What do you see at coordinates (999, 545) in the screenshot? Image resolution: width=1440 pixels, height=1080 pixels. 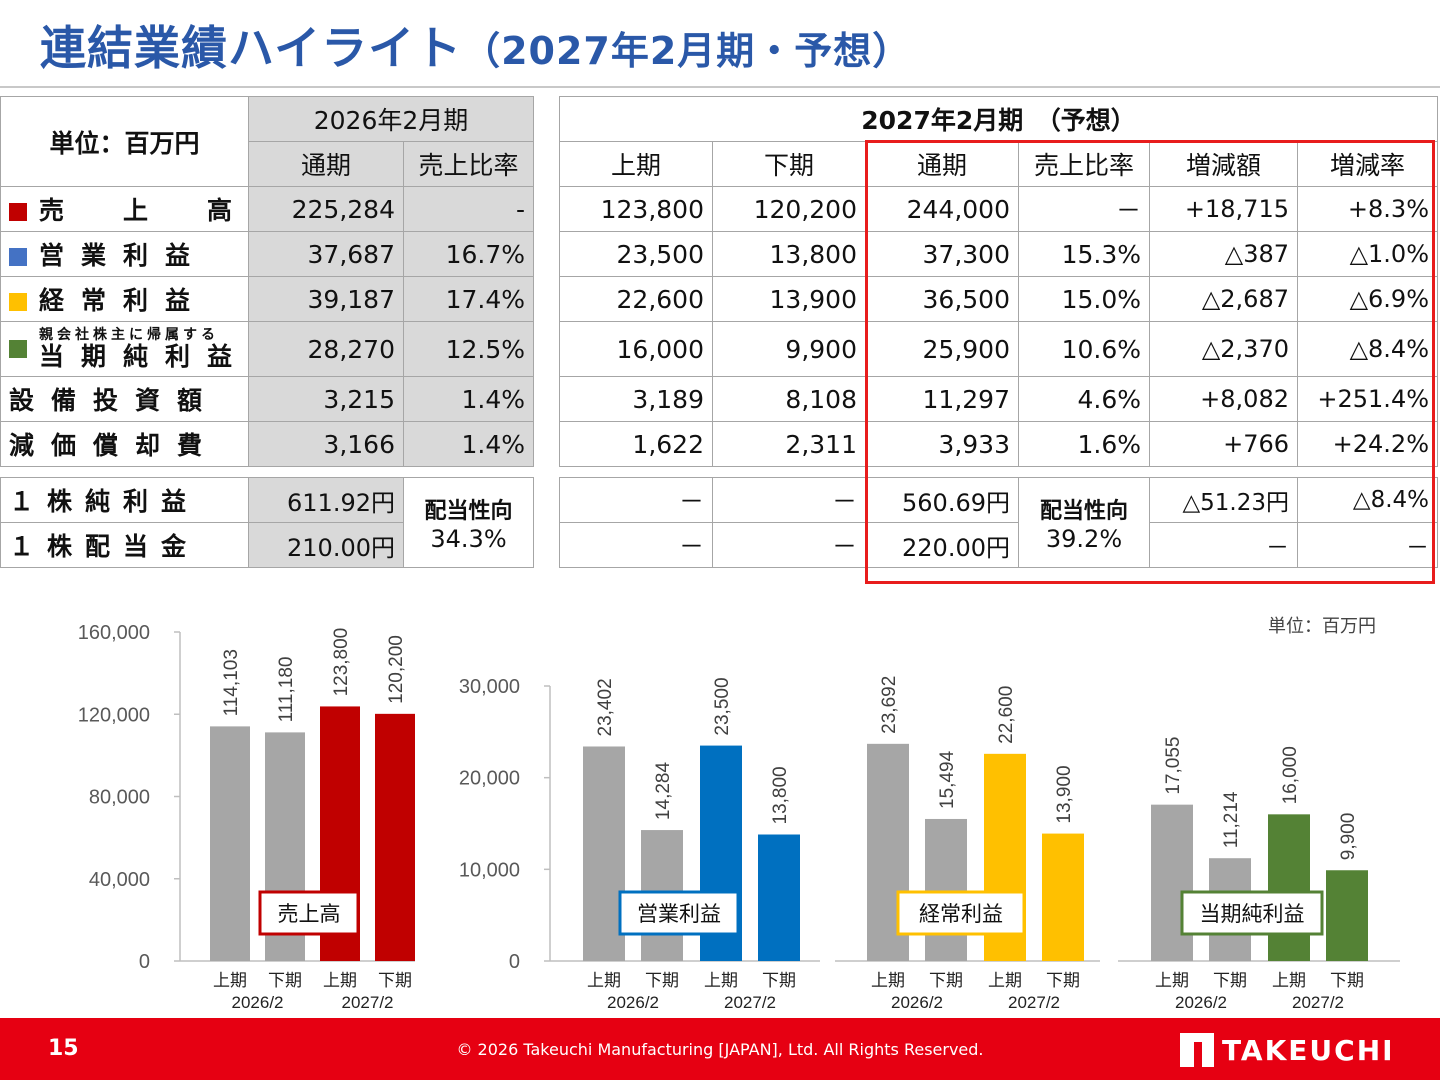 I see `table-row: －－ 220.00円－－` at bounding box center [999, 545].